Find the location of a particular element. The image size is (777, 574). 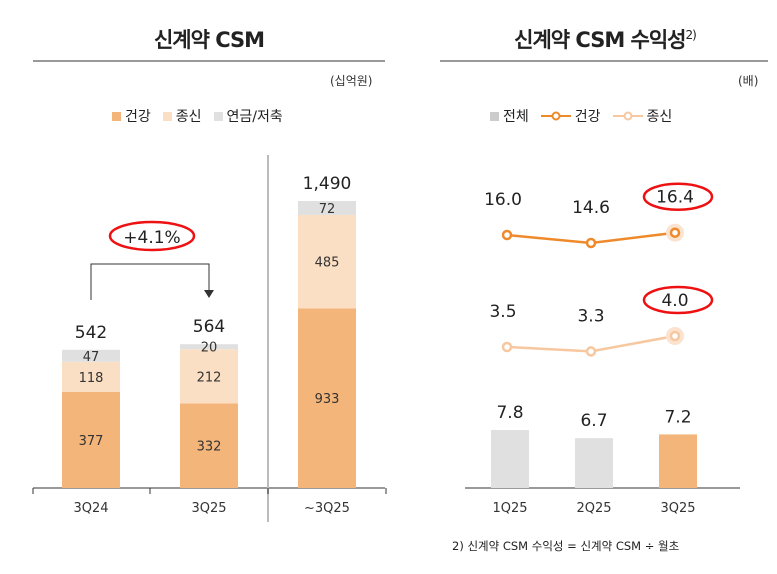

total-bar-3Q25 is located at coordinates (678, 461).